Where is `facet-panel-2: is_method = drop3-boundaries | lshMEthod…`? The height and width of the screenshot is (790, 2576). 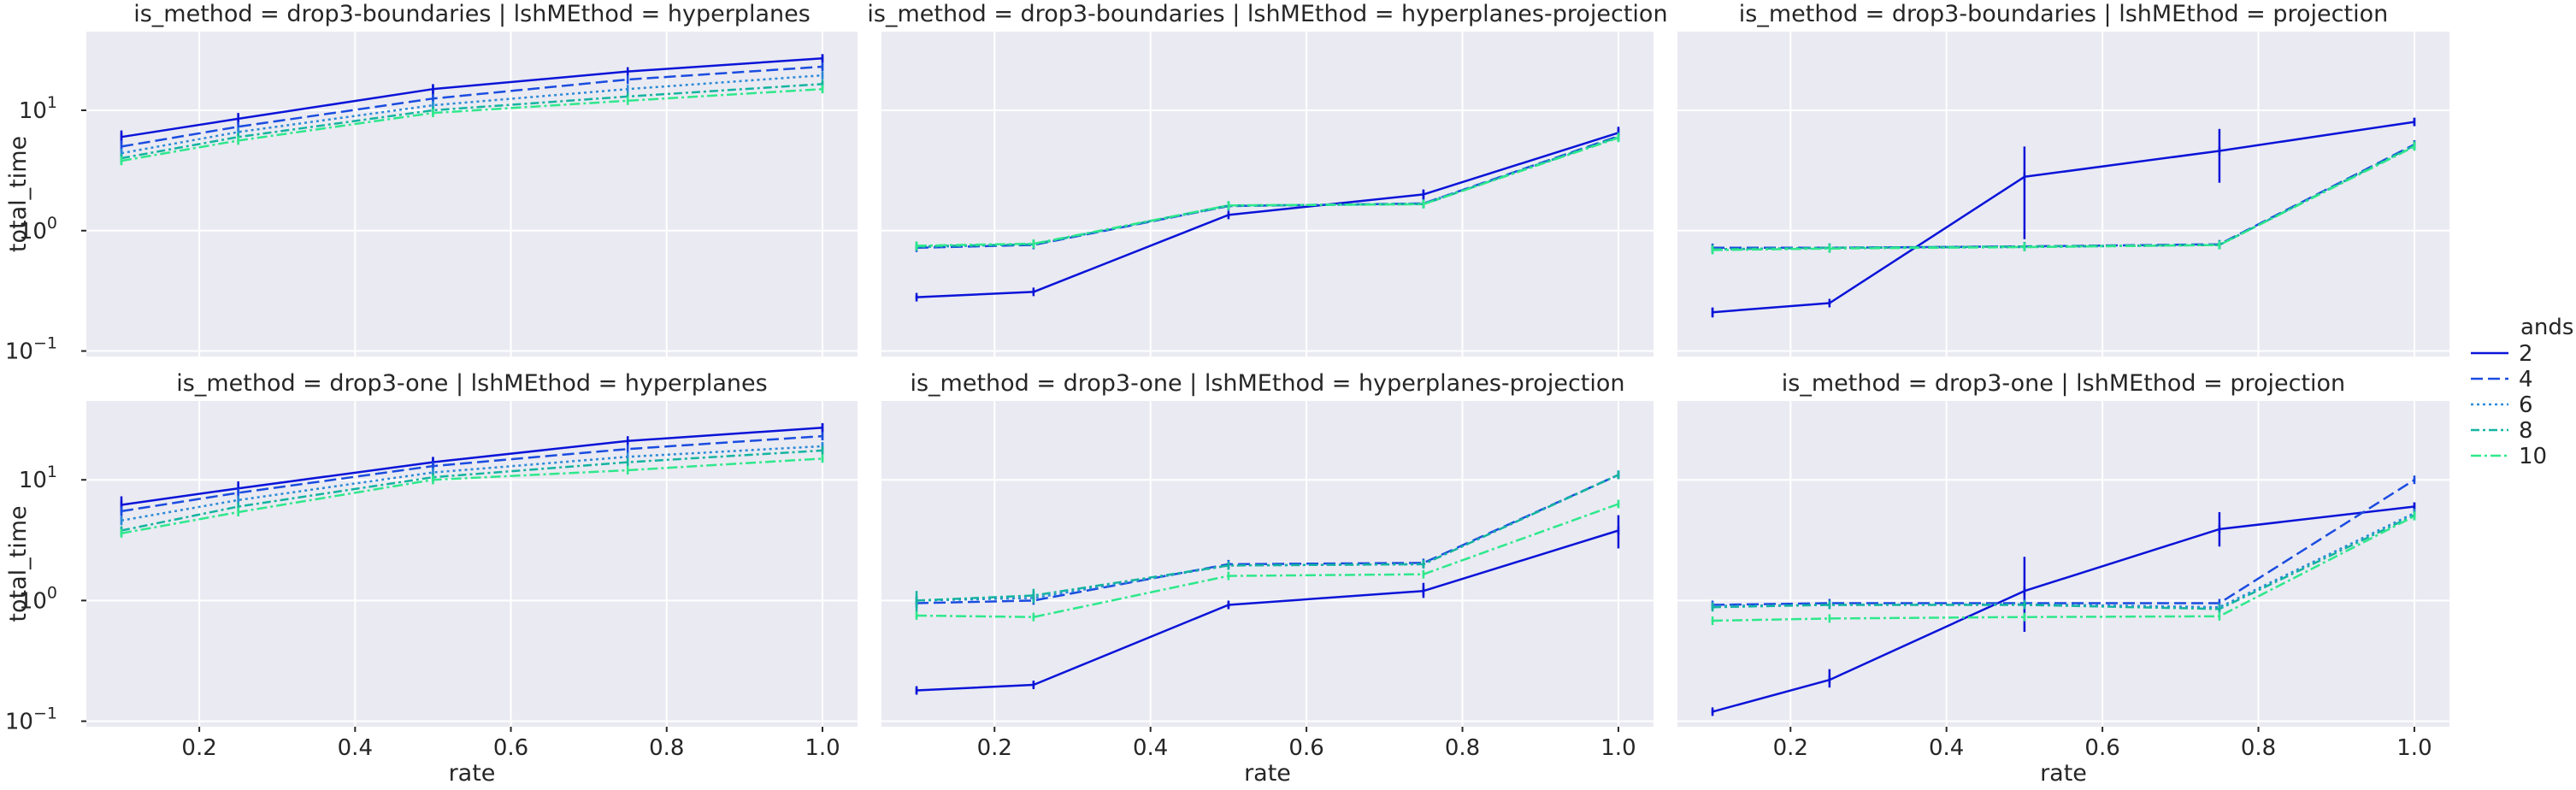 facet-panel-2: is_method = drop3-boundaries | lshMEthod… is located at coordinates (1267, 179).